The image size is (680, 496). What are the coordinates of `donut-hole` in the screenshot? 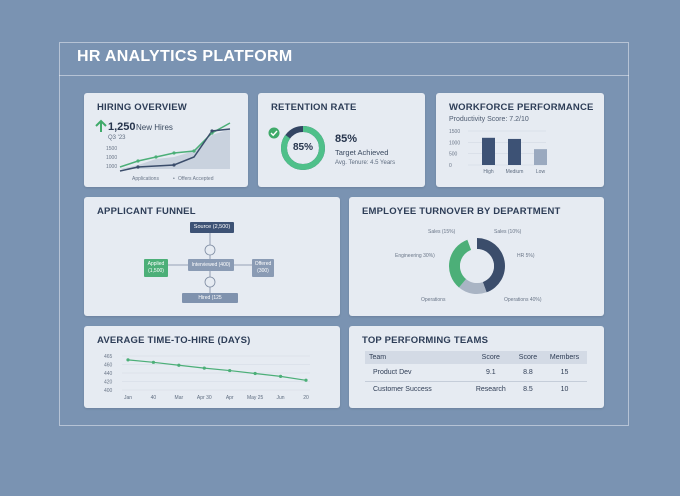 It's located at (477, 266).